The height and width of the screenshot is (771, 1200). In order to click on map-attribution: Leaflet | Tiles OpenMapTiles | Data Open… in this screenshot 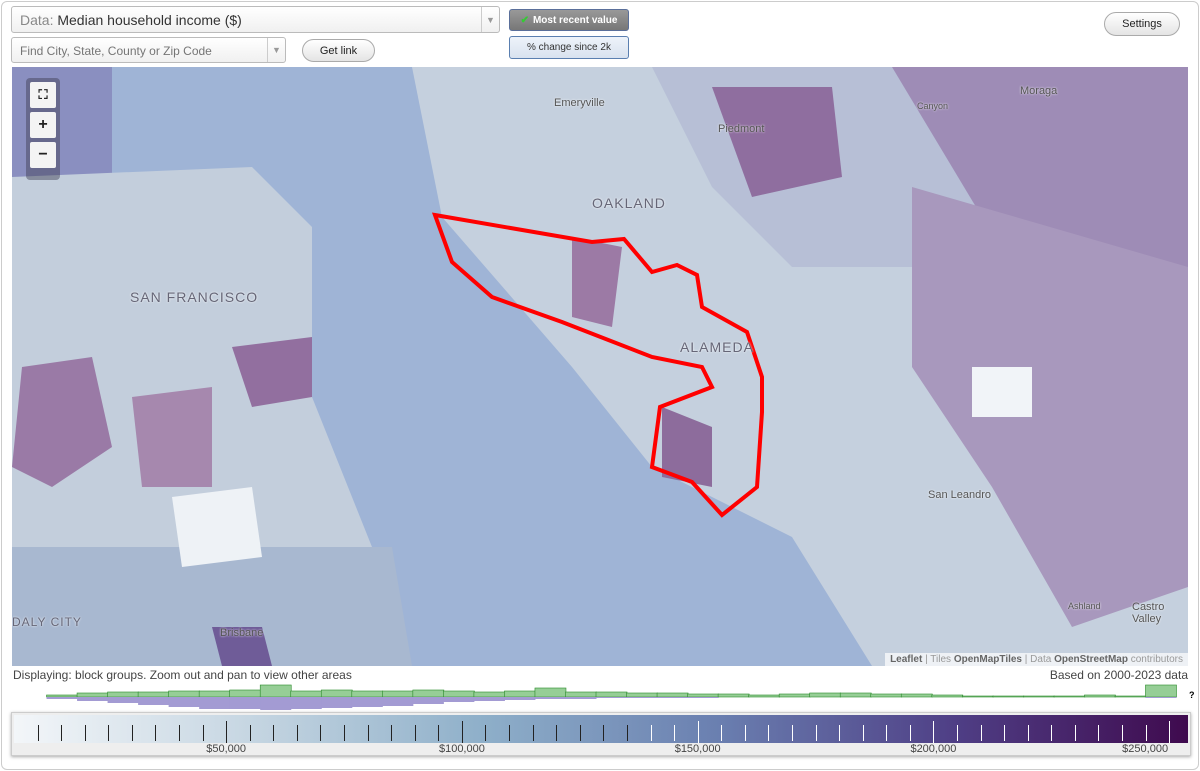, I will do `click(1036, 659)`.